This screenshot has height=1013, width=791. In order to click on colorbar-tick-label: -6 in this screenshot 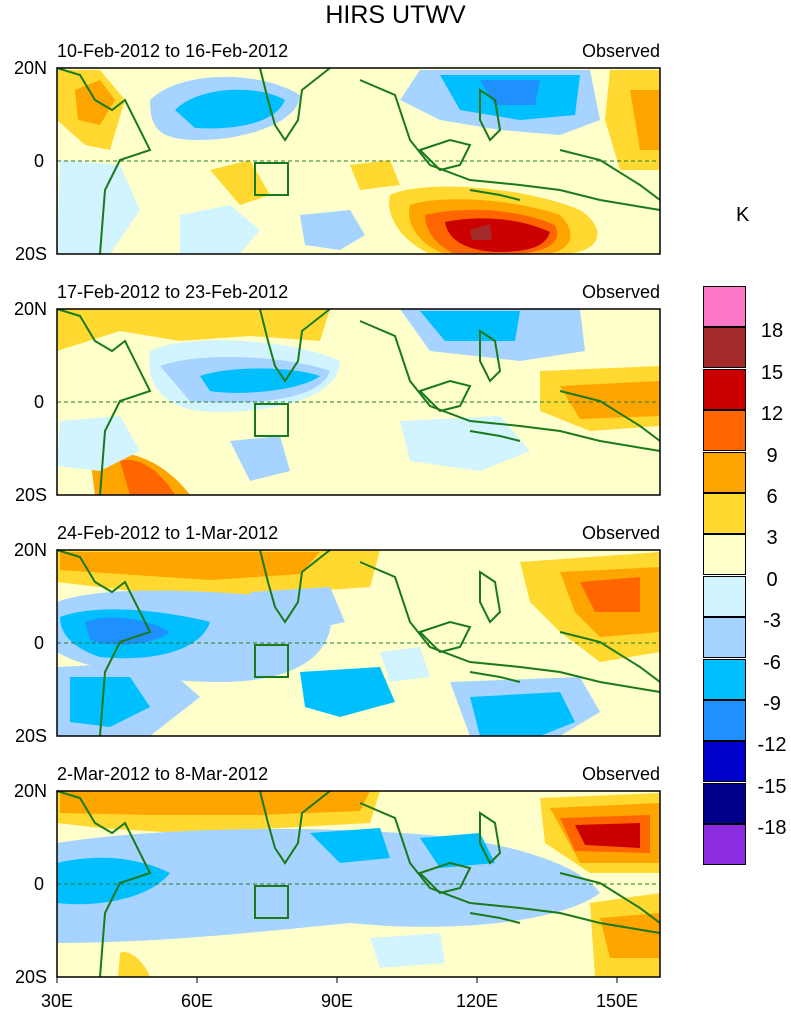, I will do `click(772, 662)`.